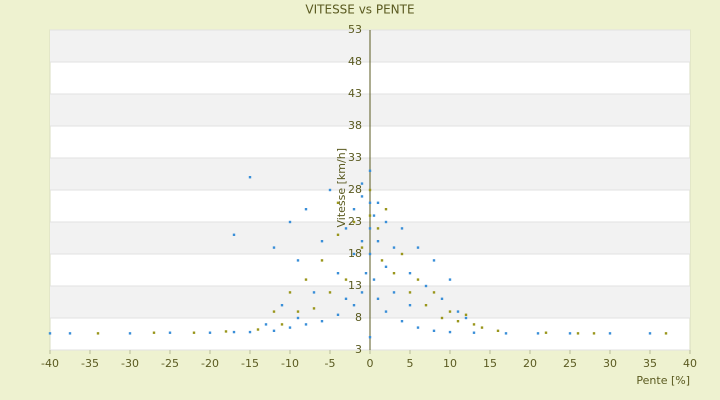  Describe the element at coordinates (250, 363) in the screenshot. I see `x-tick-label: -15` at that location.